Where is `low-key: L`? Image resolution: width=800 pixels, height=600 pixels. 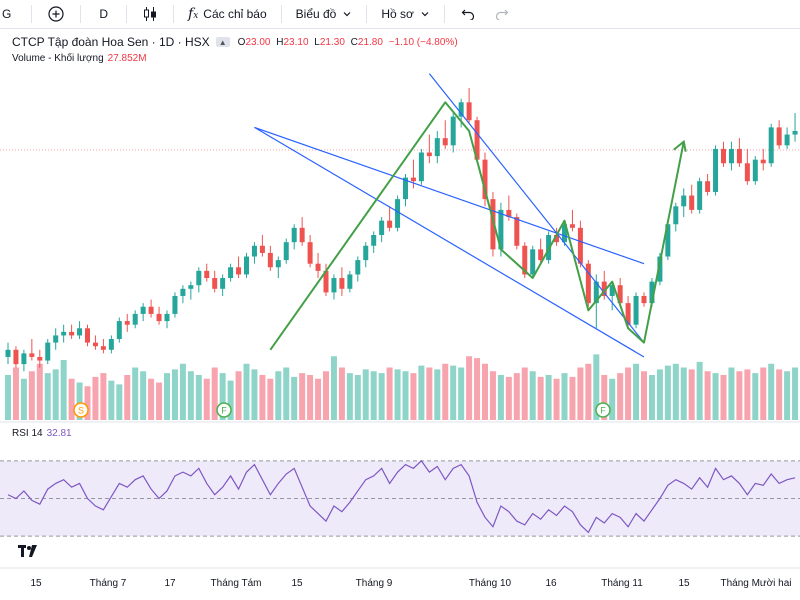 low-key: L is located at coordinates (317, 42).